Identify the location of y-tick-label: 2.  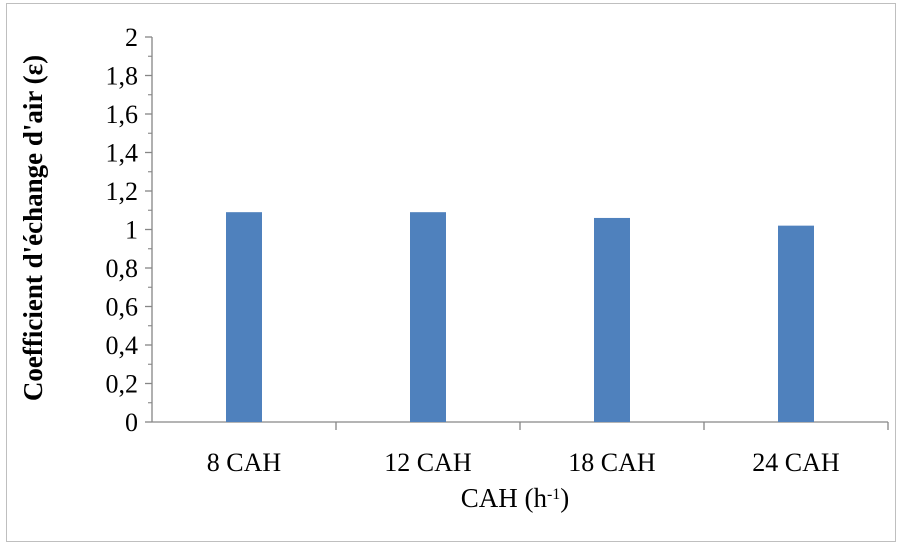
(131, 37).